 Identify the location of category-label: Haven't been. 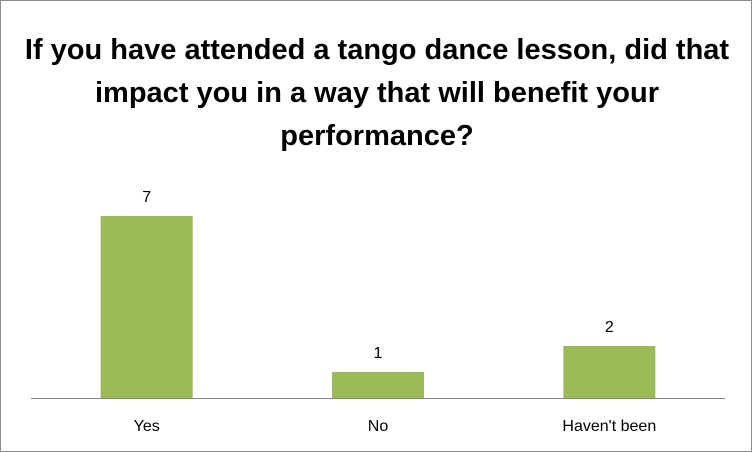
(609, 426).